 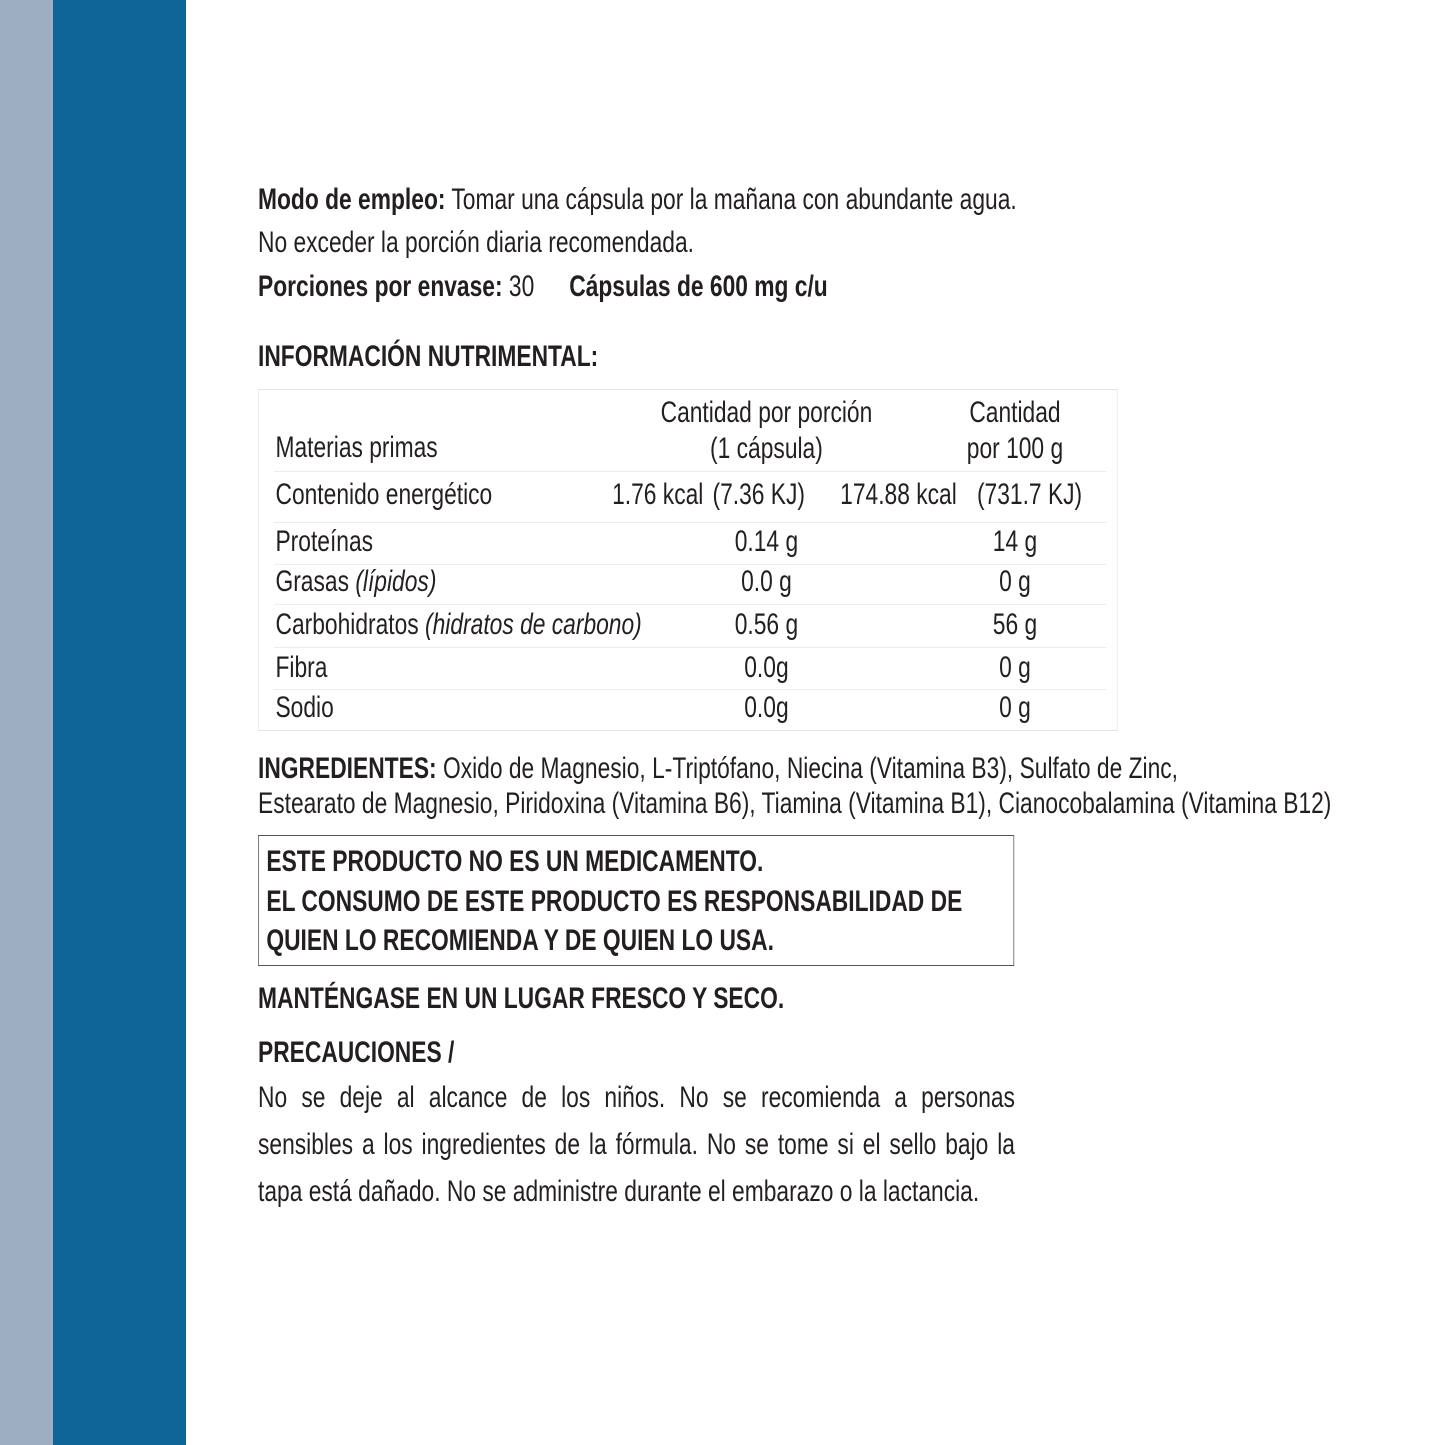 What do you see at coordinates (384, 494) in the screenshot?
I see `energy-name: Contenido energético` at bounding box center [384, 494].